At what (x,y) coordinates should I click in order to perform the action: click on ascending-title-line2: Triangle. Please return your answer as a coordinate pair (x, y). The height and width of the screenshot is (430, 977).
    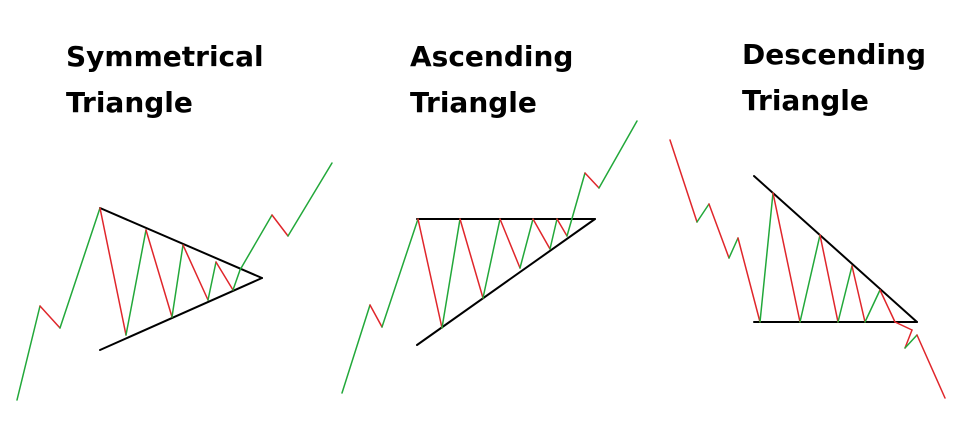
    Looking at the image, I should click on (473, 102).